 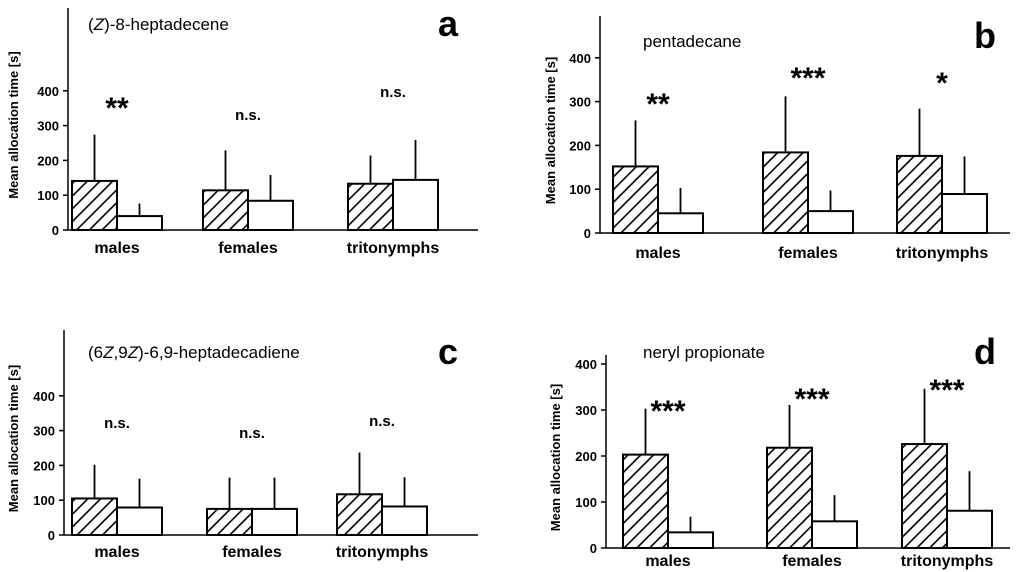 What do you see at coordinates (985, 351) in the screenshot?
I see `panel-letter: d` at bounding box center [985, 351].